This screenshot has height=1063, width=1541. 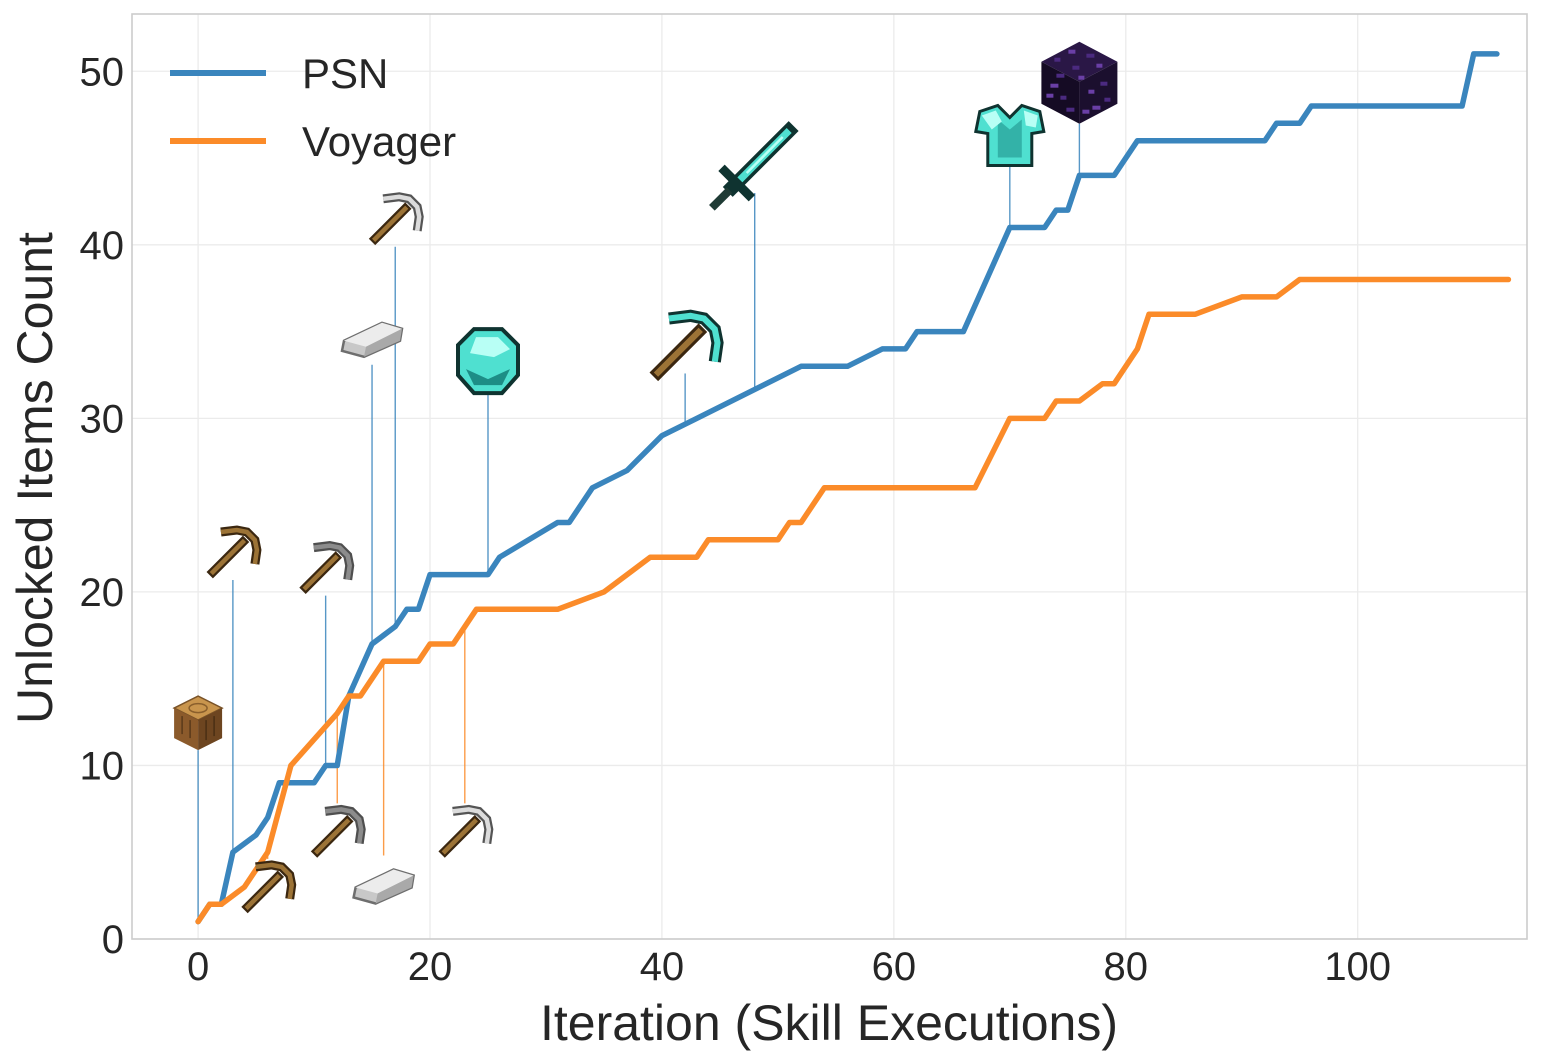 What do you see at coordinates (1079, 82) in the screenshot?
I see `obsidian-icon` at bounding box center [1079, 82].